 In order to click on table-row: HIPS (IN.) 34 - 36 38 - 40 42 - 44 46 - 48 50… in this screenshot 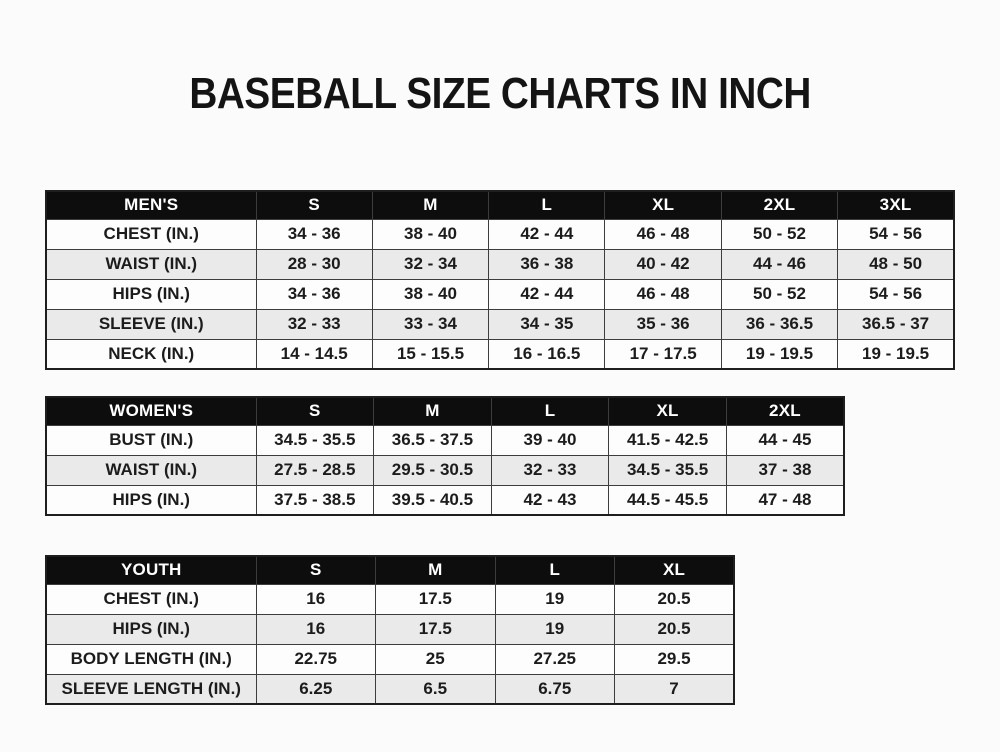, I will do `click(500, 294)`.